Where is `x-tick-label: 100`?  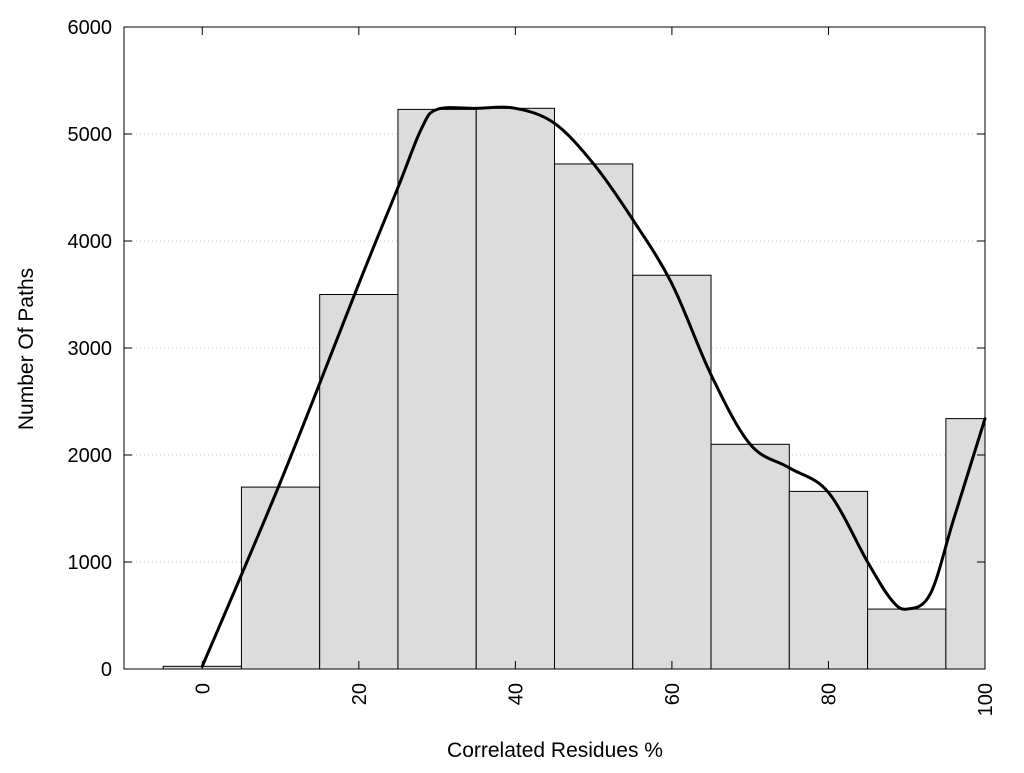
x-tick-label: 100 is located at coordinates (986, 699).